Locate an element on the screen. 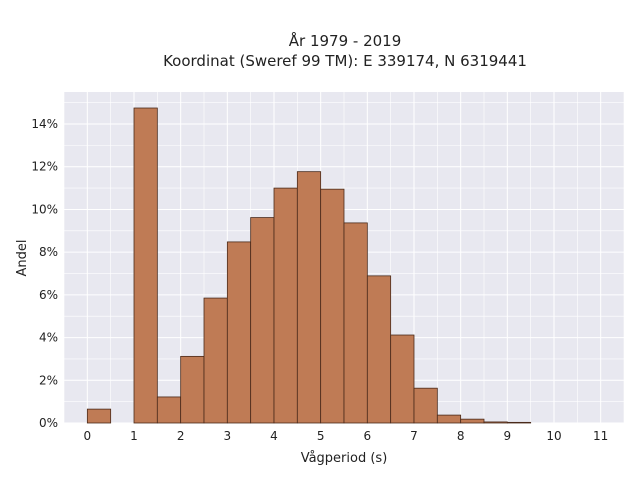  x-tick-label: 0 is located at coordinates (88, 436).